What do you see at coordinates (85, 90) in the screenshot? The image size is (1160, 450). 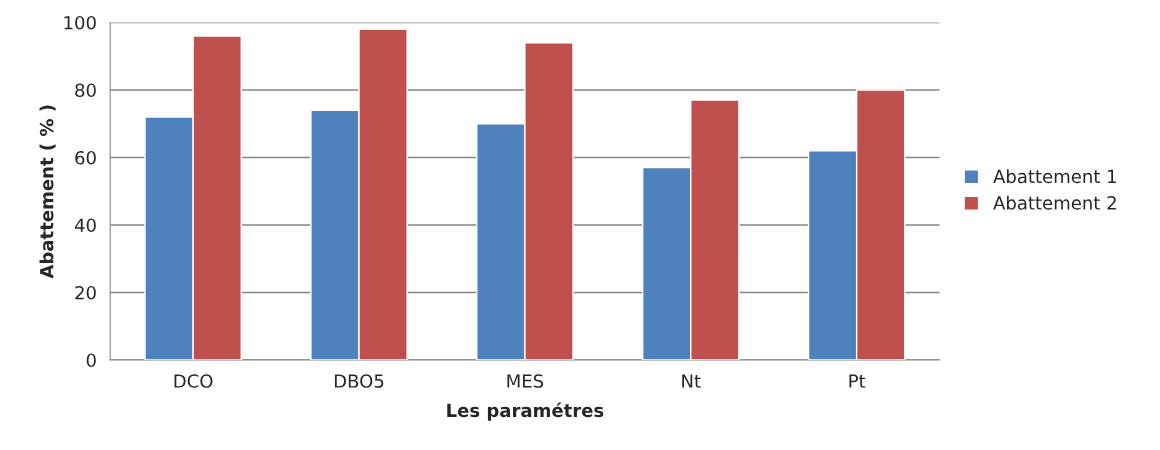 I see `y-tick-label: 80` at bounding box center [85, 90].